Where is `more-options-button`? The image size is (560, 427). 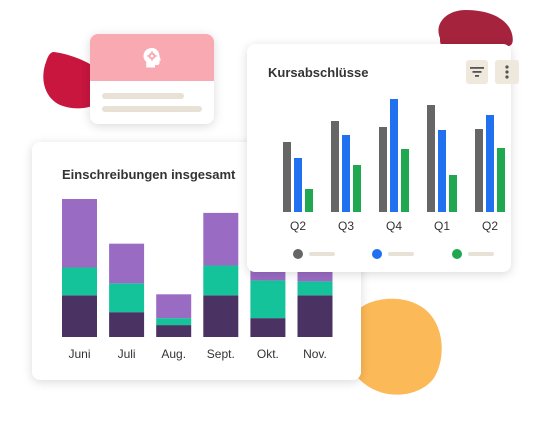
more-options-button is located at coordinates (507, 72).